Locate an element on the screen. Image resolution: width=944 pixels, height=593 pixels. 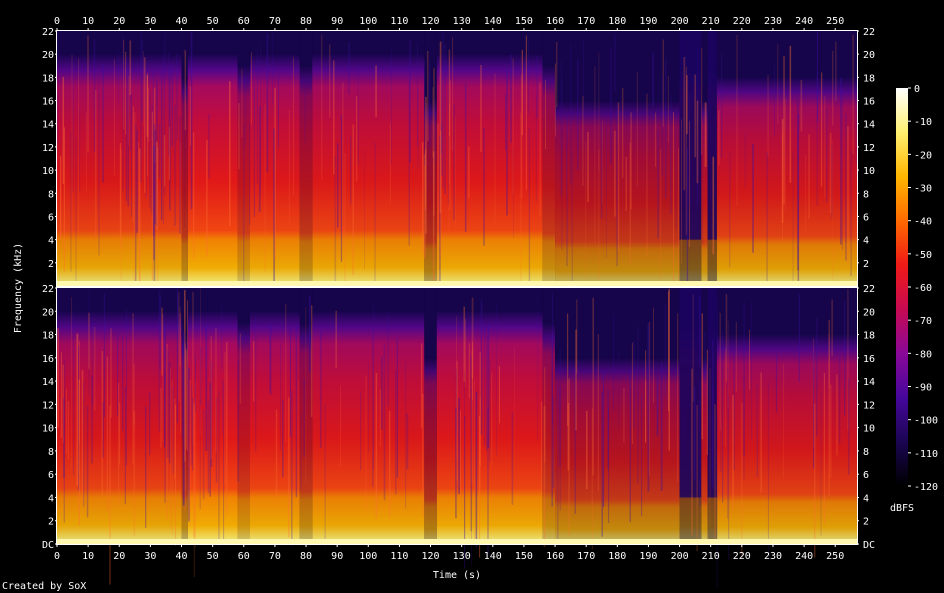
x-tick-label-bottom: 100 is located at coordinates (368, 556).